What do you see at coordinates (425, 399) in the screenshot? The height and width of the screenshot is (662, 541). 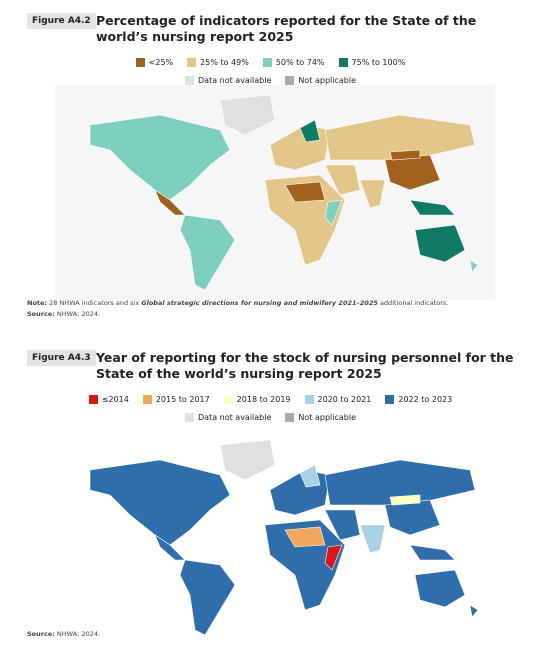 I see `legend-label: 2022 to 2023` at bounding box center [425, 399].